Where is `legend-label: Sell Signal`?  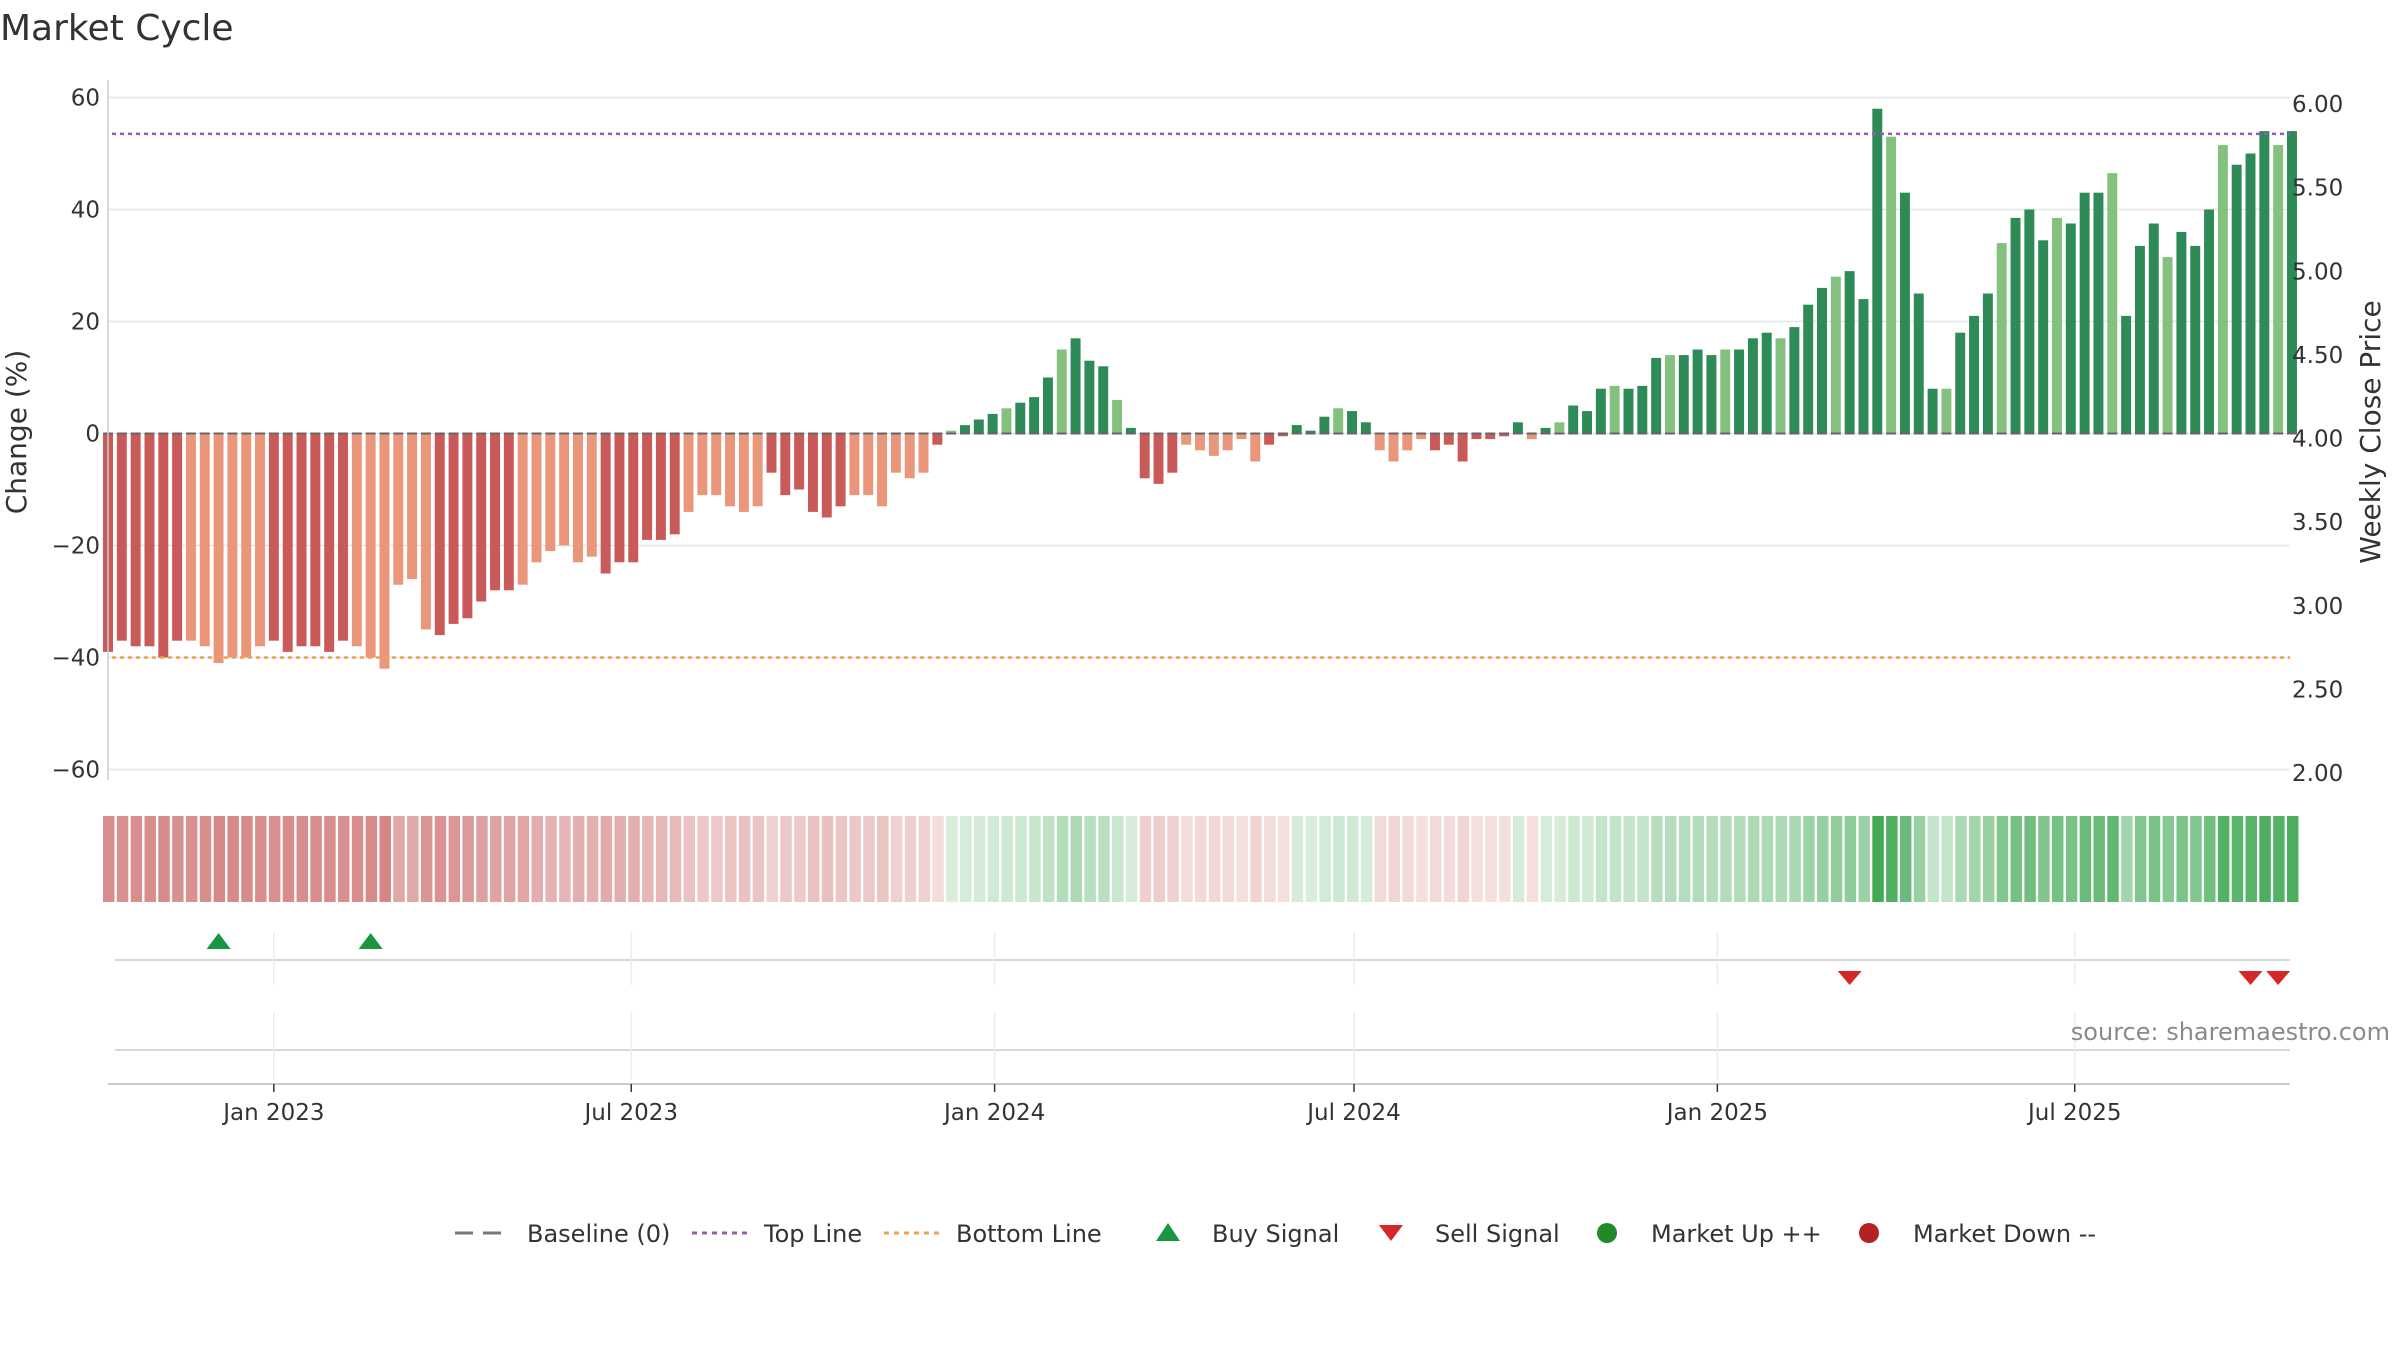 legend-label: Sell Signal is located at coordinates (1497, 1234).